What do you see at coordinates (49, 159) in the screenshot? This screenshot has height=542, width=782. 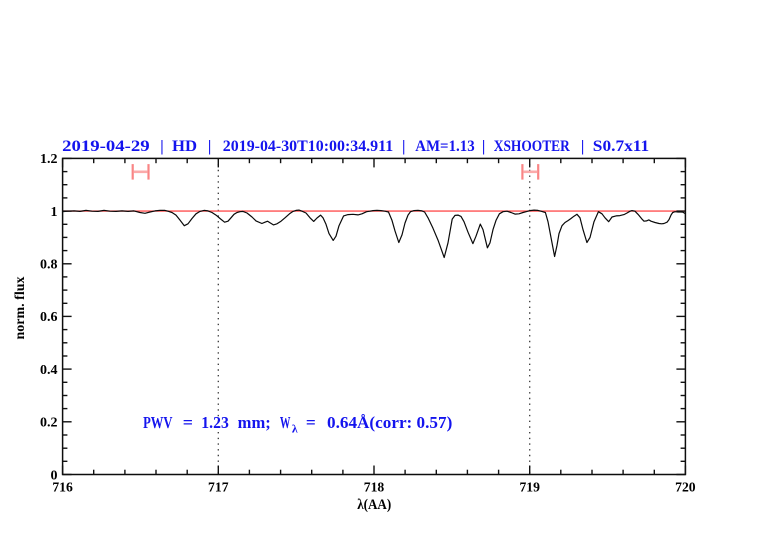 I see `svg-text: 1.2` at bounding box center [49, 159].